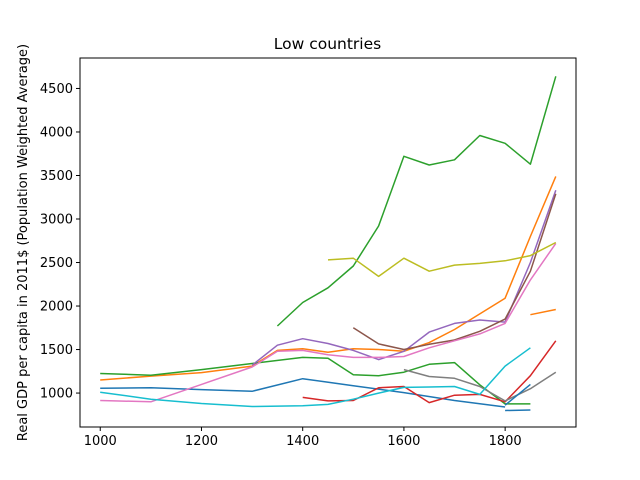 The image size is (640, 480). Describe the element at coordinates (56, 307) in the screenshot. I see `y-tick-label: 2000` at that location.